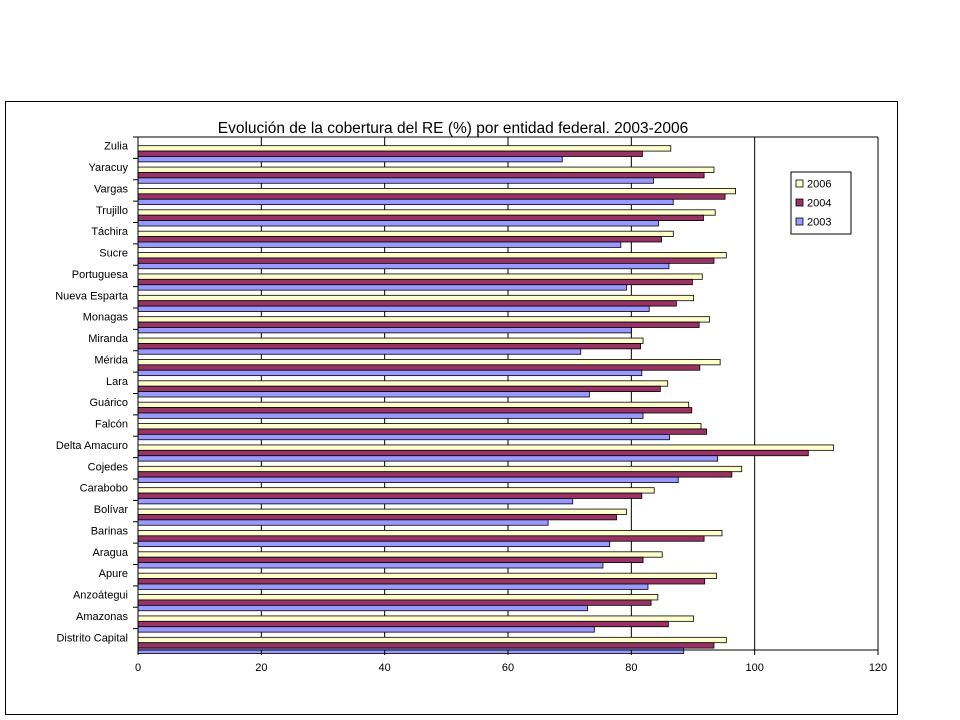 The image size is (960, 720). What do you see at coordinates (111, 189) in the screenshot?
I see `category-label: Vargas` at bounding box center [111, 189].